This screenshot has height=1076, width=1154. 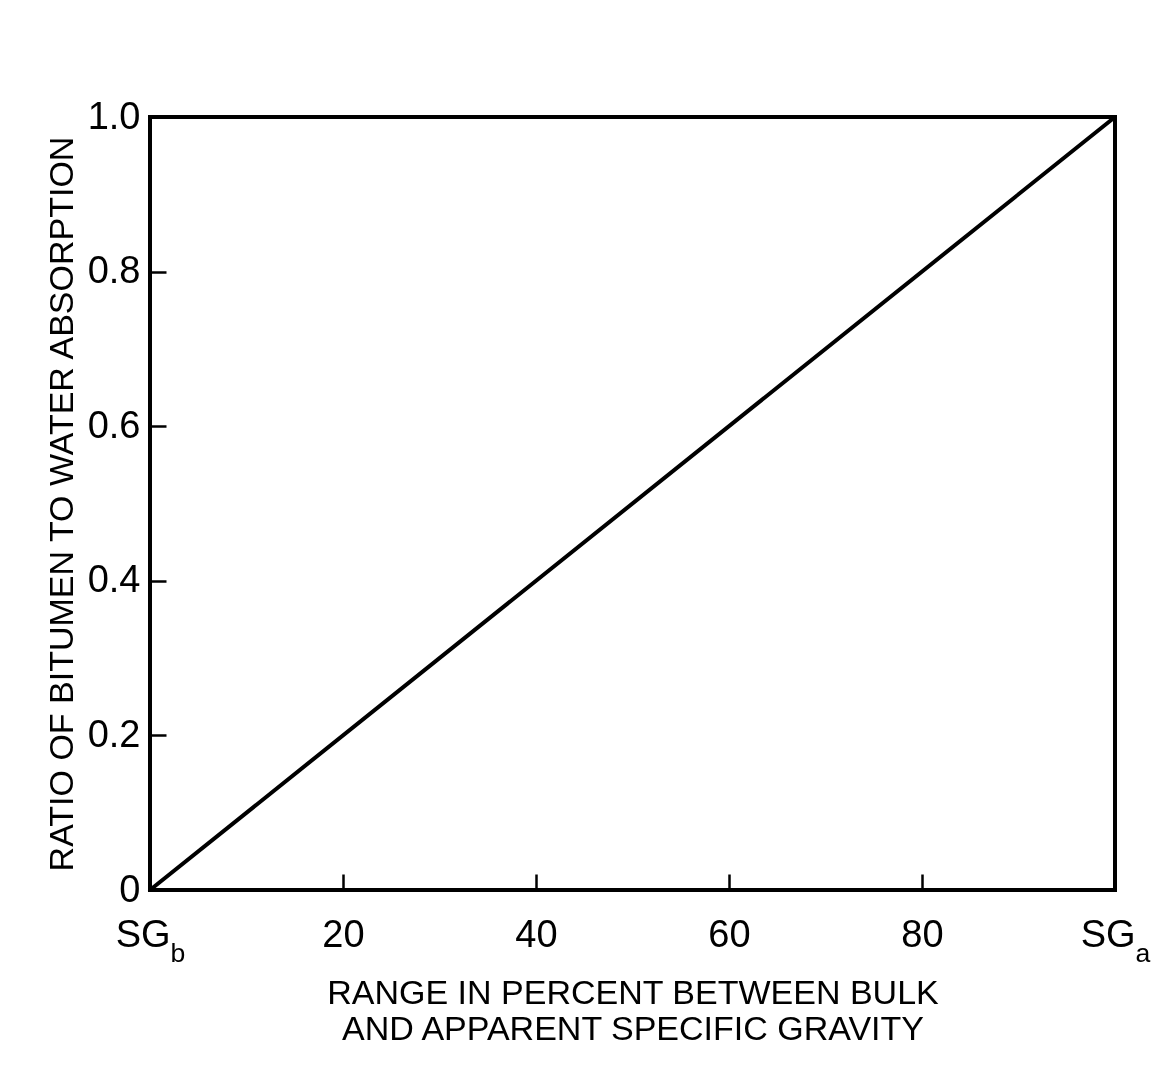 What do you see at coordinates (150, 940) in the screenshot?
I see `x-tick-label: SG$_{b}$` at bounding box center [150, 940].